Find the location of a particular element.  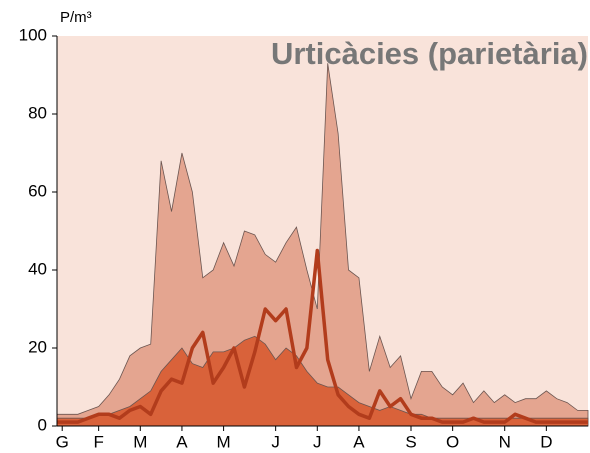

x-tick-label: O is located at coordinates (452, 441).